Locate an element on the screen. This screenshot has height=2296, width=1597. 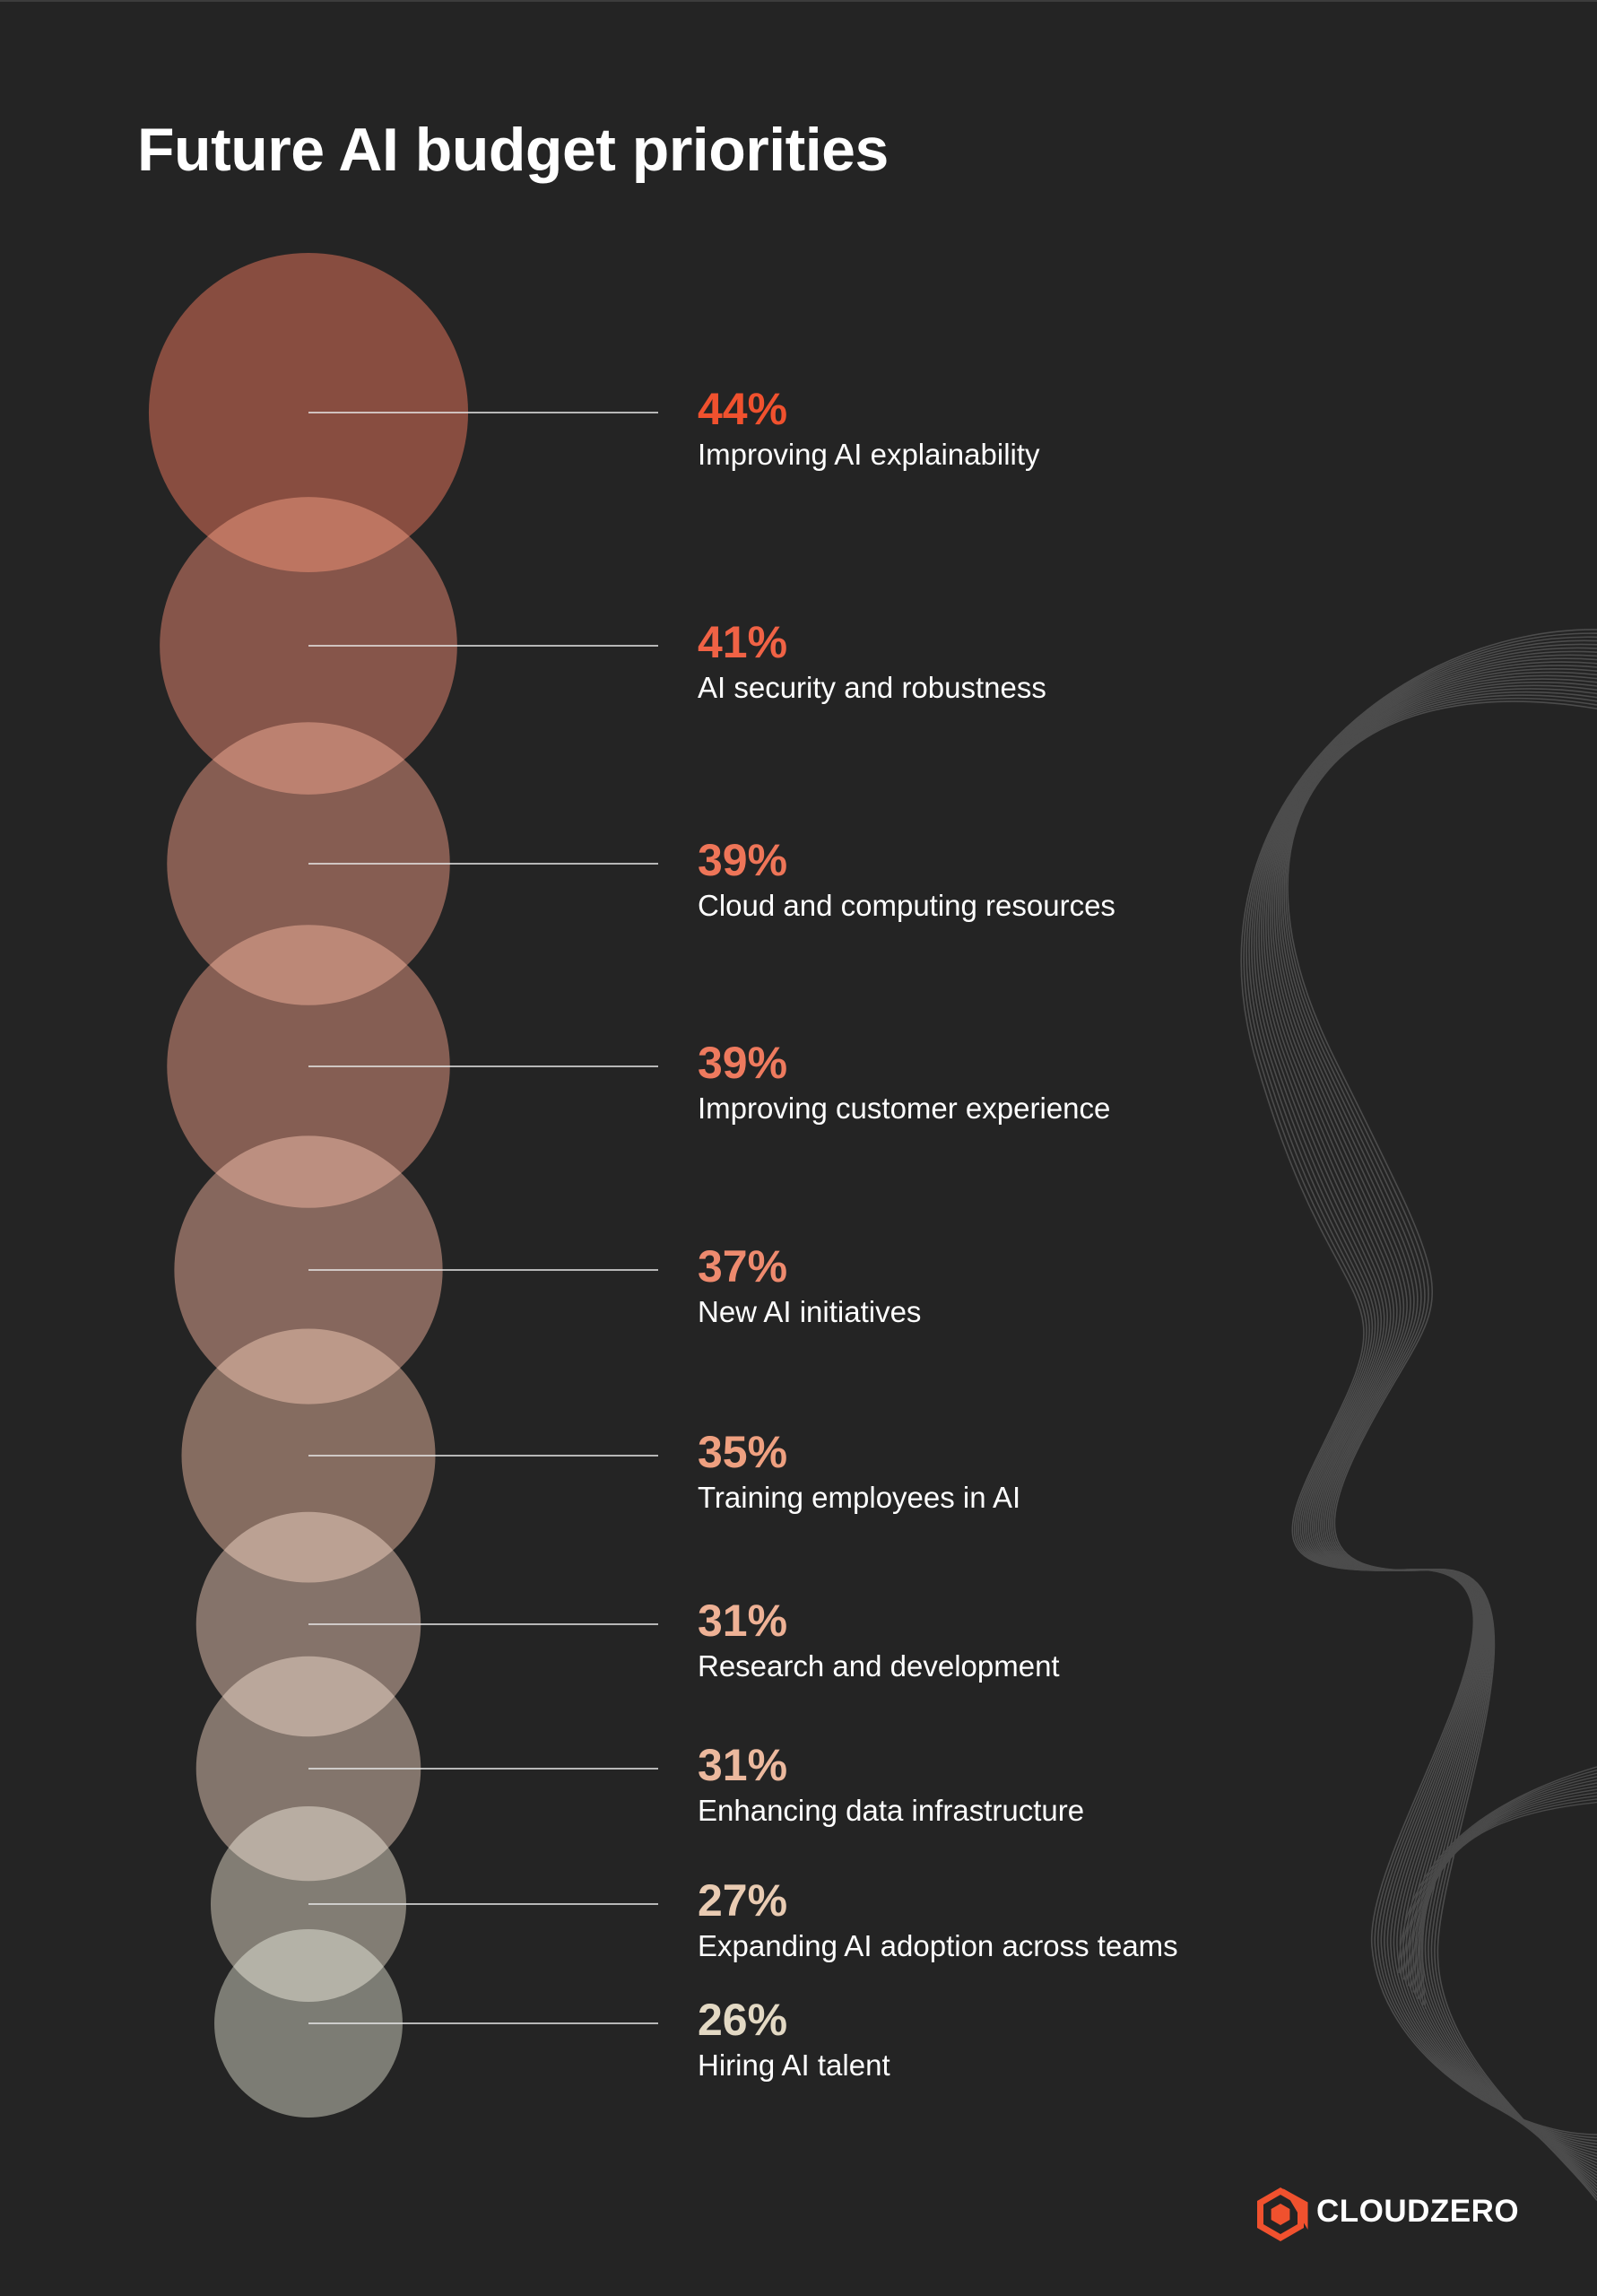
category-label-8: Enhancing data infrastructure is located at coordinates (891, 1810).